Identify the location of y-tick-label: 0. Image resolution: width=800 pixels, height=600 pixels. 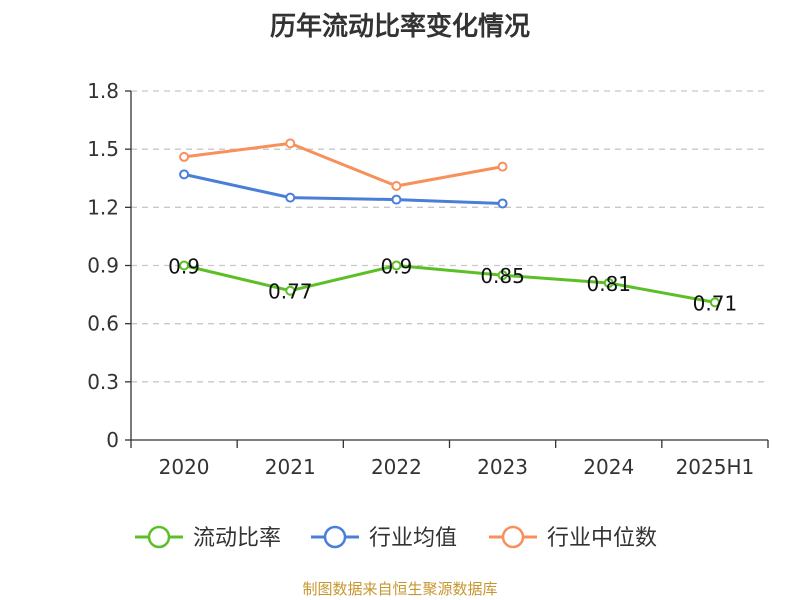
(112, 440).